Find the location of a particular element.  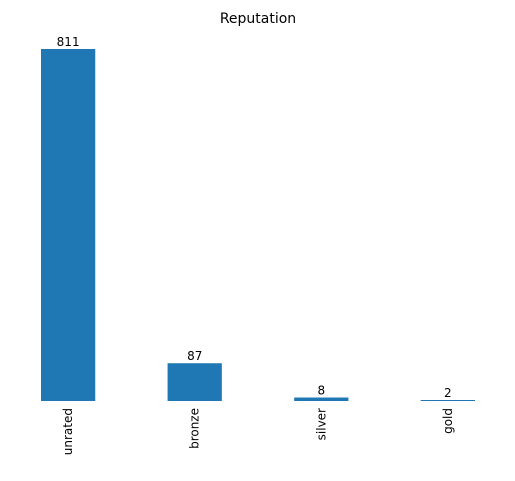

data-label-gold: 2 is located at coordinates (448, 393).